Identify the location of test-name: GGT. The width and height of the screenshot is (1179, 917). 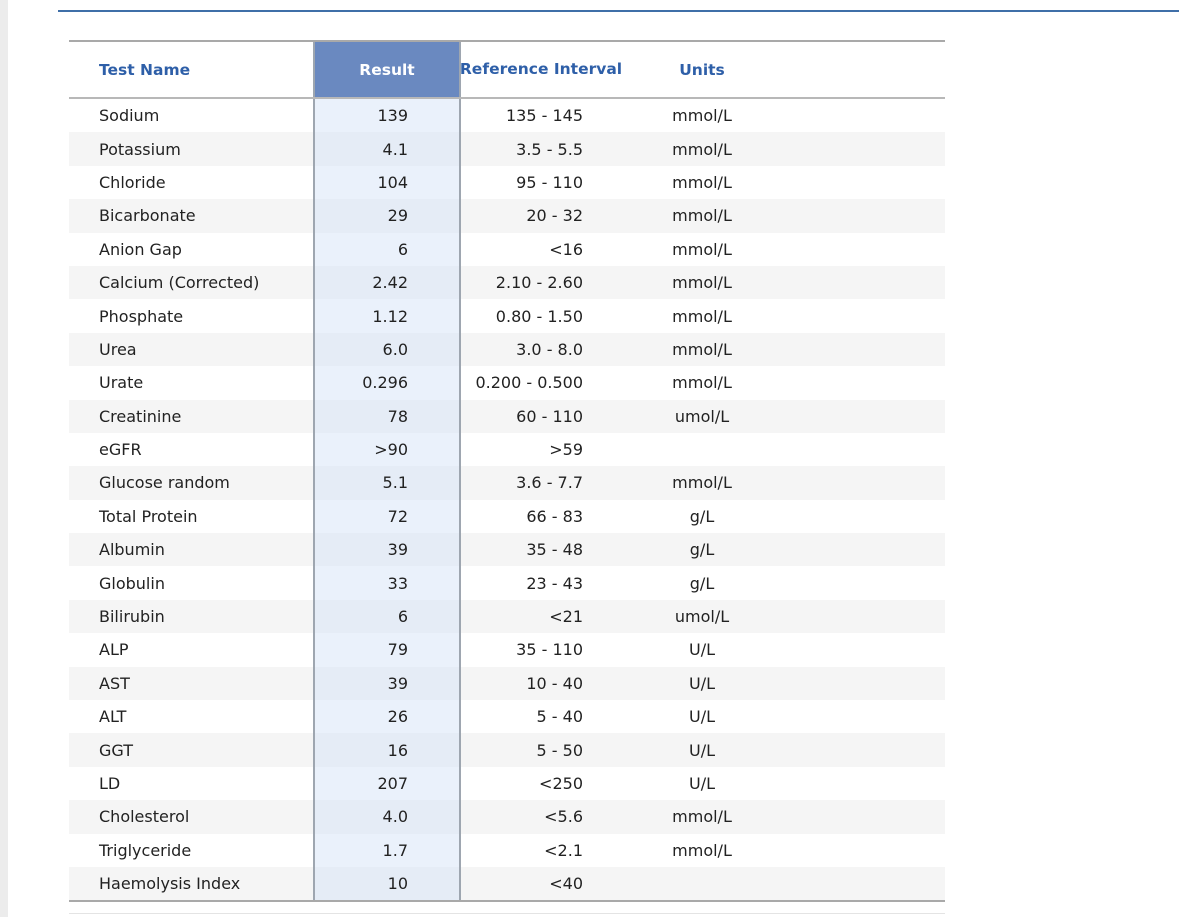
(116, 750).